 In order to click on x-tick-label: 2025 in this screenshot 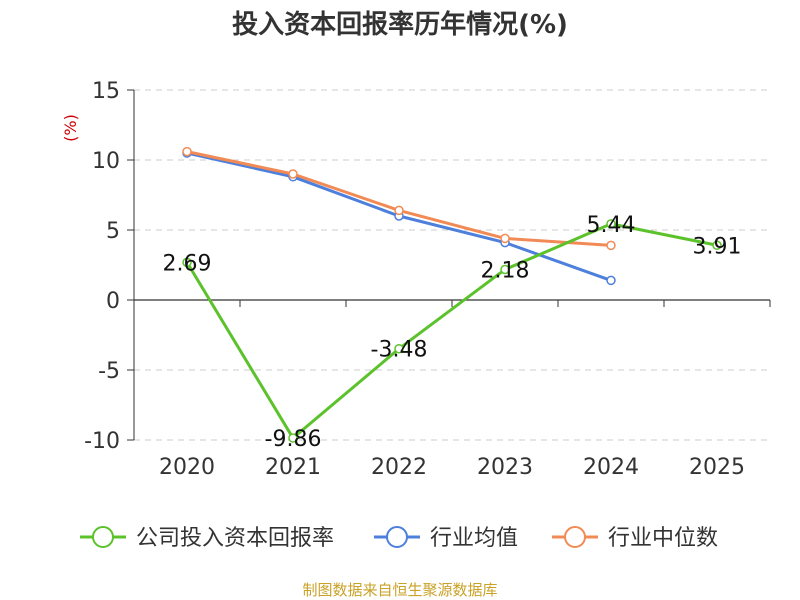, I will do `click(717, 467)`.